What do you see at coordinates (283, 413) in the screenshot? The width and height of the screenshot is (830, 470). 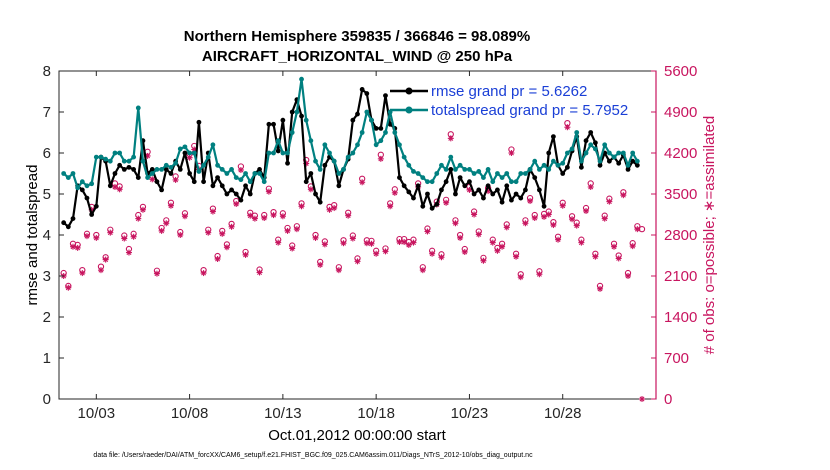 I see `x-tick-label: 10/13` at bounding box center [283, 413].